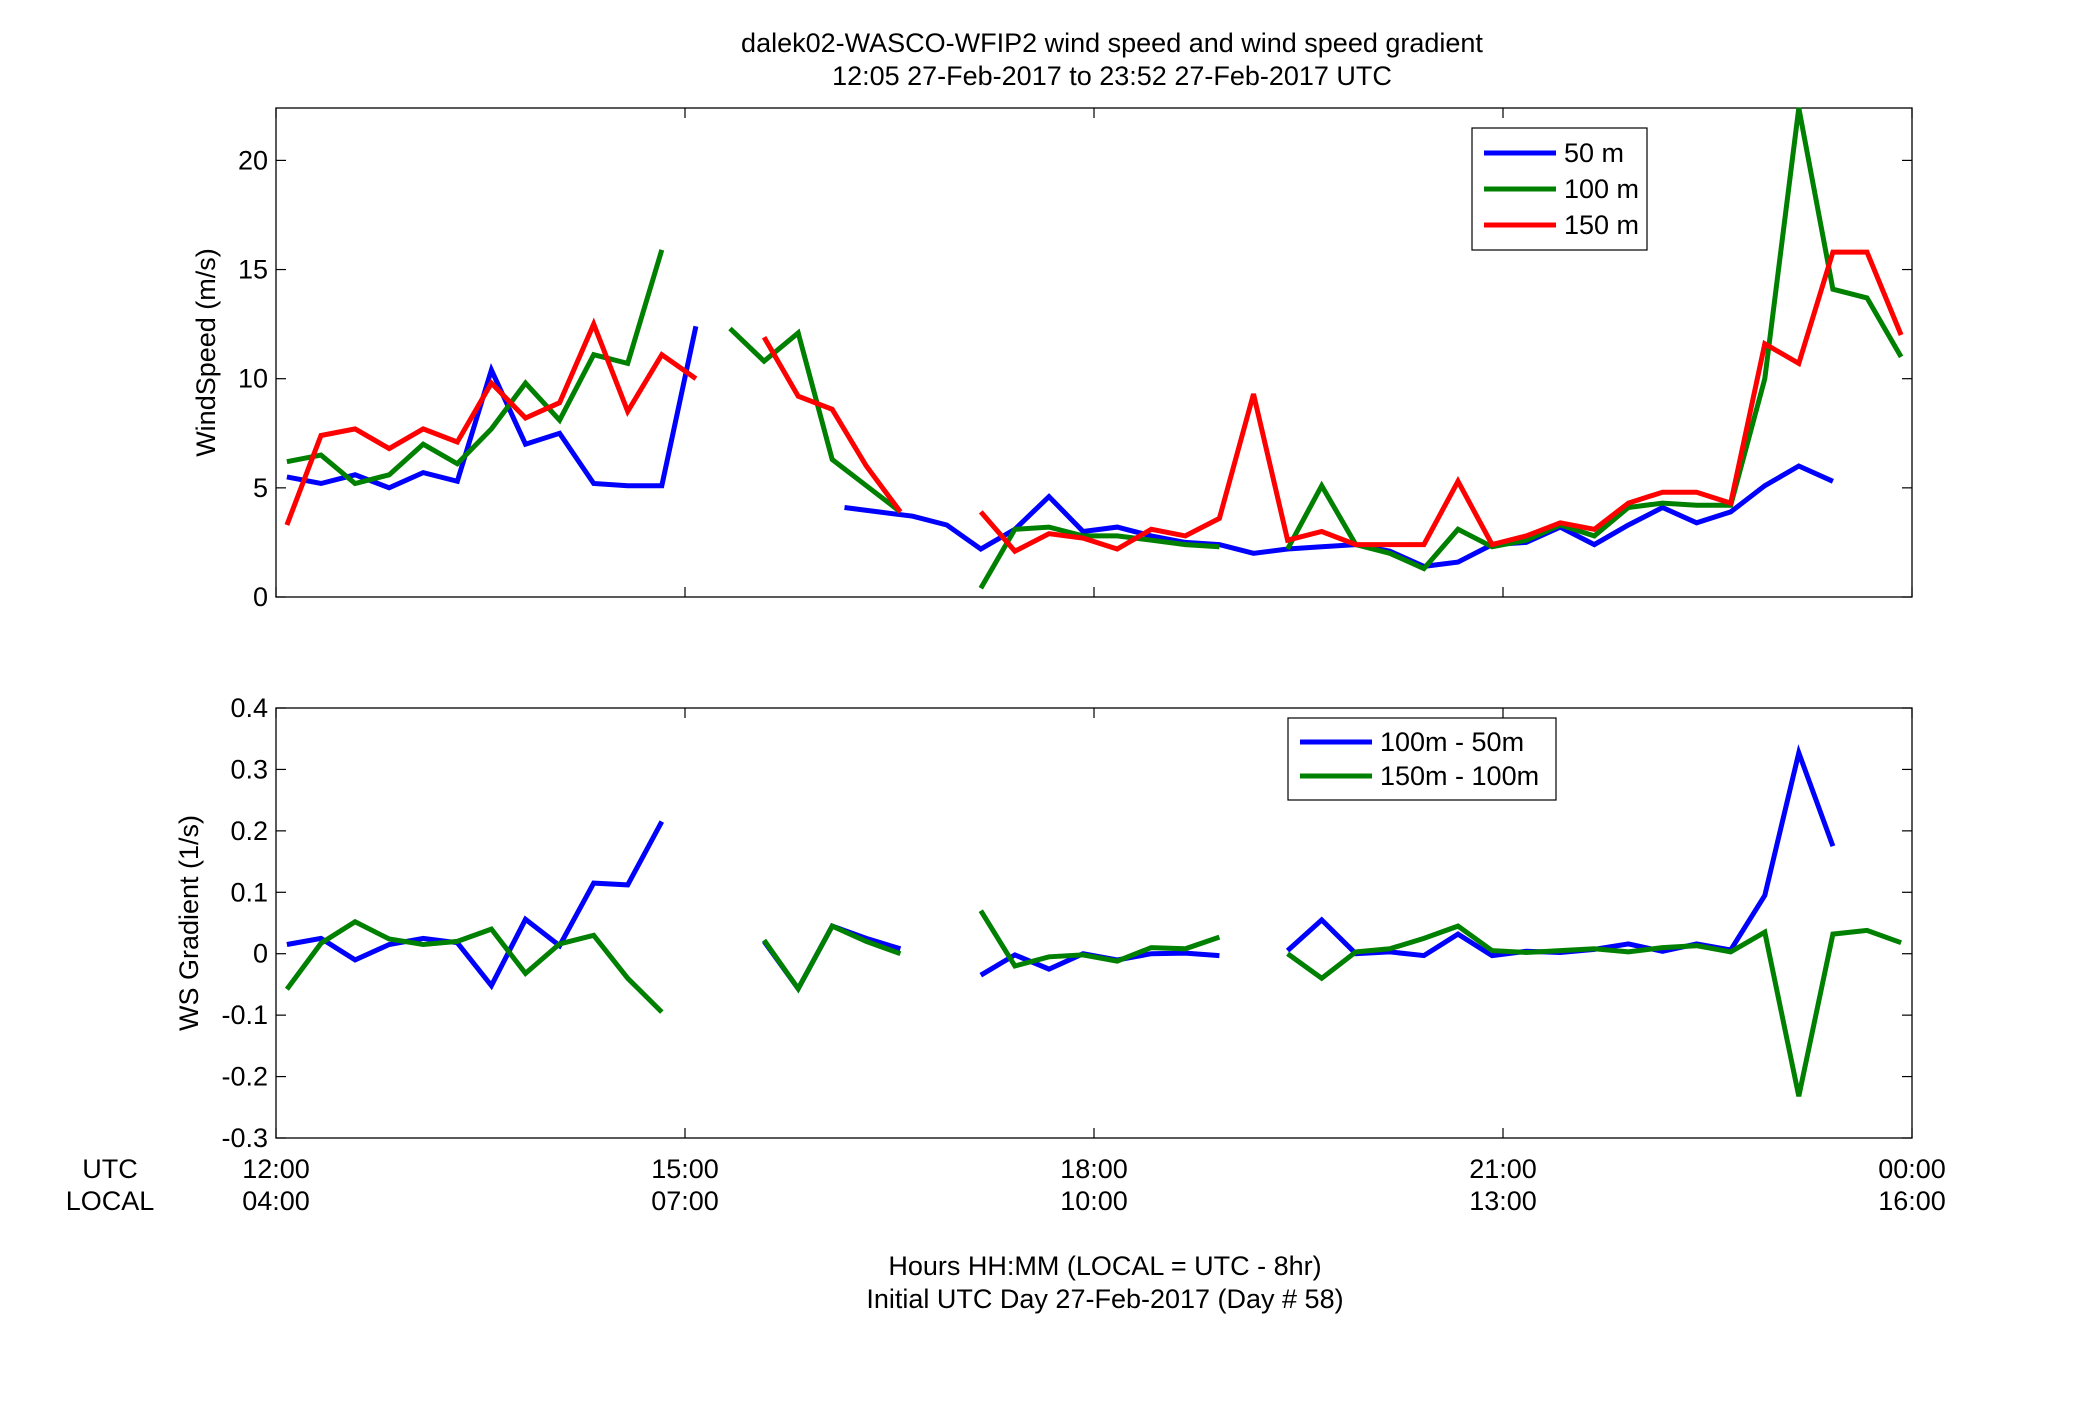 Image resolution: width=2098 pixels, height=1425 pixels. I want to click on y-tick-label: 0.3, so click(249, 769).